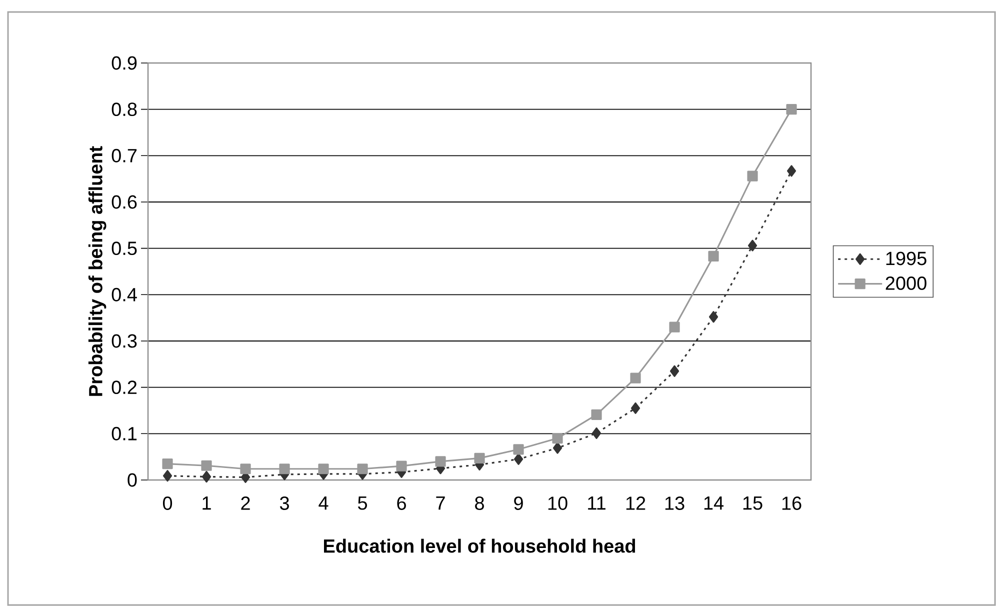 The width and height of the screenshot is (996, 606). I want to click on y-axis-title: Probability of being affluent, so click(97, 271).